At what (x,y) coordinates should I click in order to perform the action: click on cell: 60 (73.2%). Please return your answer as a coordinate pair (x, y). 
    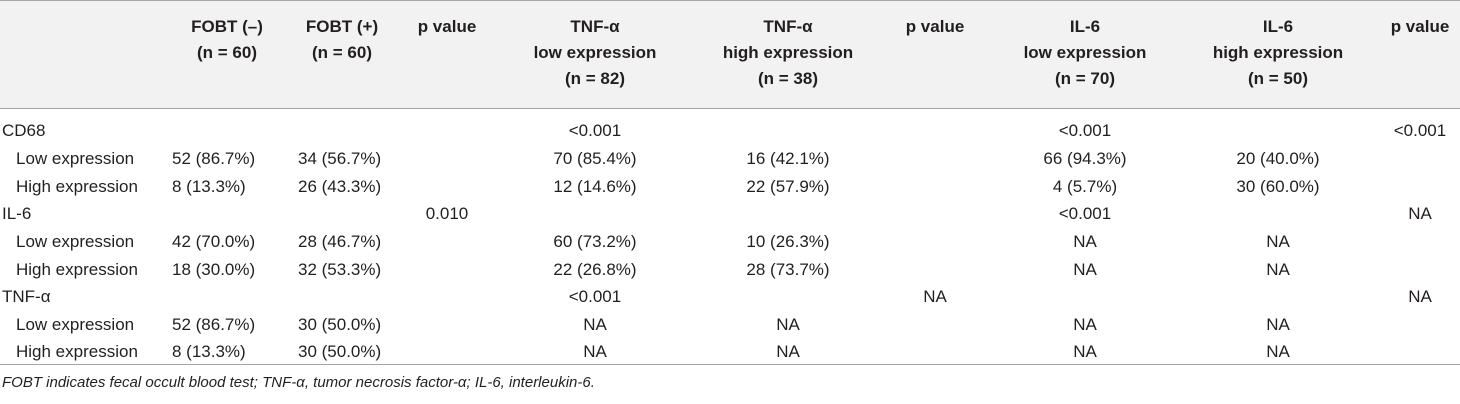
    Looking at the image, I should click on (595, 241).